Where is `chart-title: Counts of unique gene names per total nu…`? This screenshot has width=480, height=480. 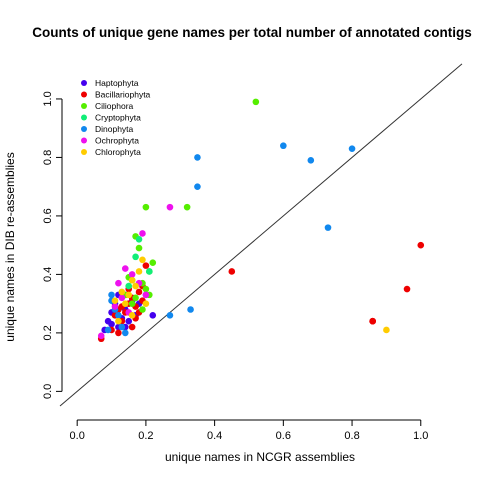 chart-title: Counts of unique gene names per total nu… is located at coordinates (252, 32).